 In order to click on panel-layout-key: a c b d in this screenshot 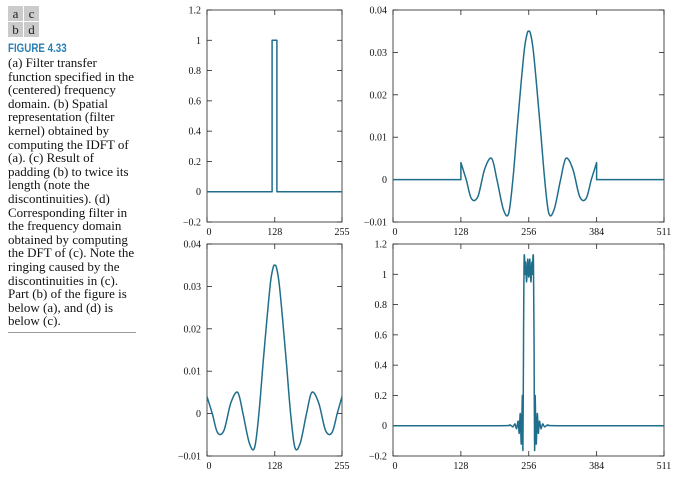, I will do `click(72, 21)`.